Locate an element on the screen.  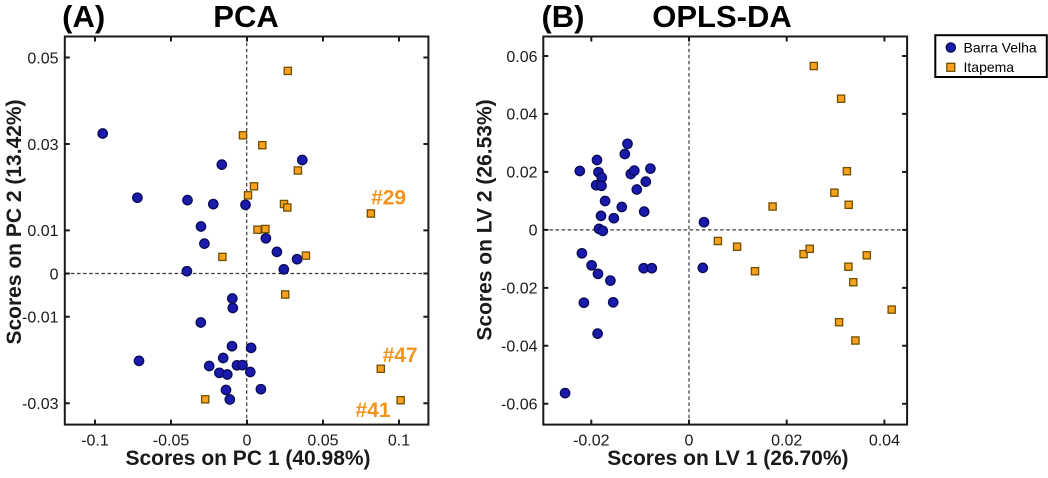
svg-text: Scores on PC 1 (40.98%) is located at coordinates (247, 458).